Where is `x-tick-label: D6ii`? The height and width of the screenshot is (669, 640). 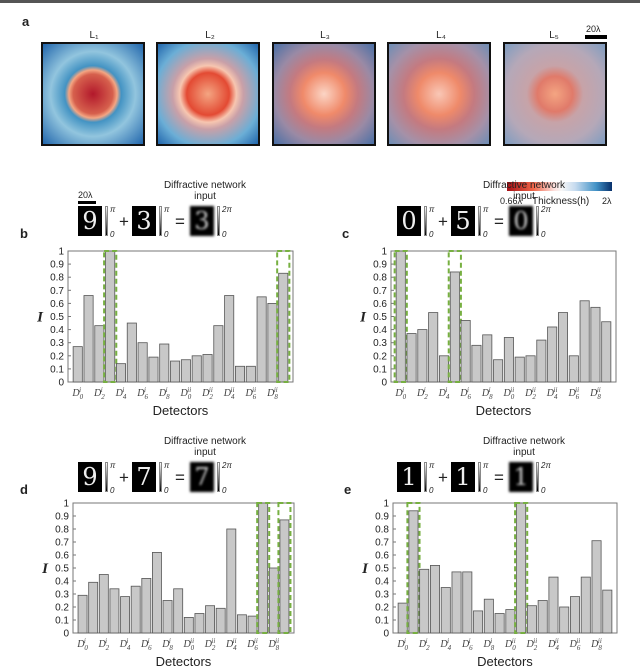
x-tick-label: D6ii is located at coordinates (252, 644).